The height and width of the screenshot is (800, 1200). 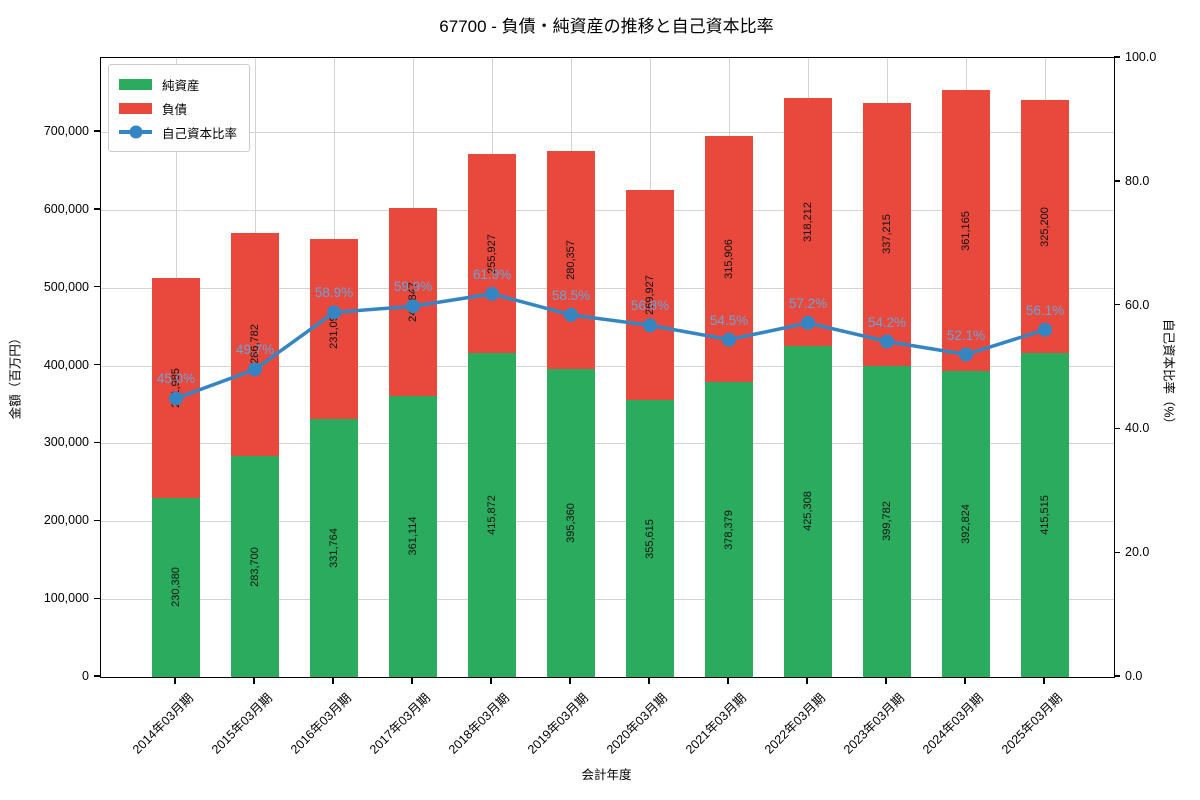 What do you see at coordinates (162, 723) in the screenshot?
I see `x-tick-label: 2014年03月期` at bounding box center [162, 723].